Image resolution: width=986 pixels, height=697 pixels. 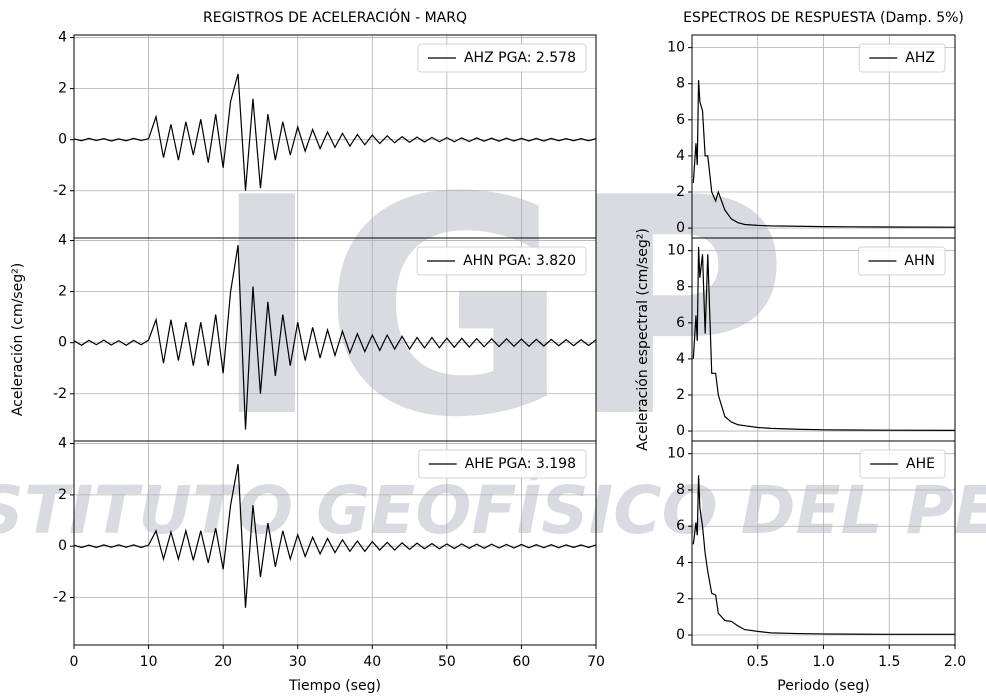 What do you see at coordinates (643, 339) in the screenshot?
I see `y-axis-label: Aceleración espectral (cm/seg²)` at bounding box center [643, 339].